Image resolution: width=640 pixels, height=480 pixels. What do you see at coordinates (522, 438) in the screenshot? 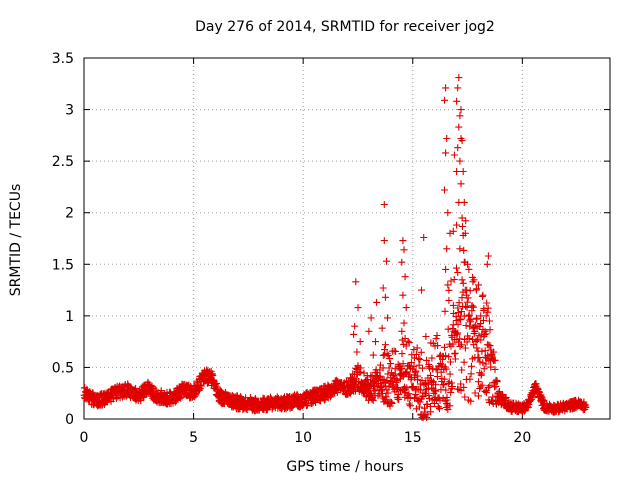
I see `x-tick-label: 20` at bounding box center [522, 438].